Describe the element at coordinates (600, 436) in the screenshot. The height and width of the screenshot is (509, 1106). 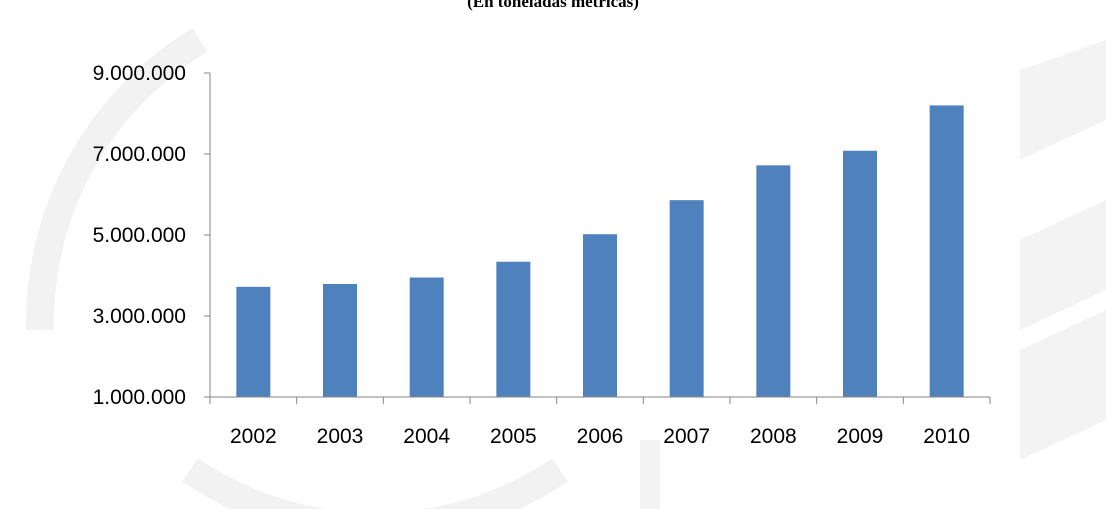
I see `x-tick-label: 2006` at that location.